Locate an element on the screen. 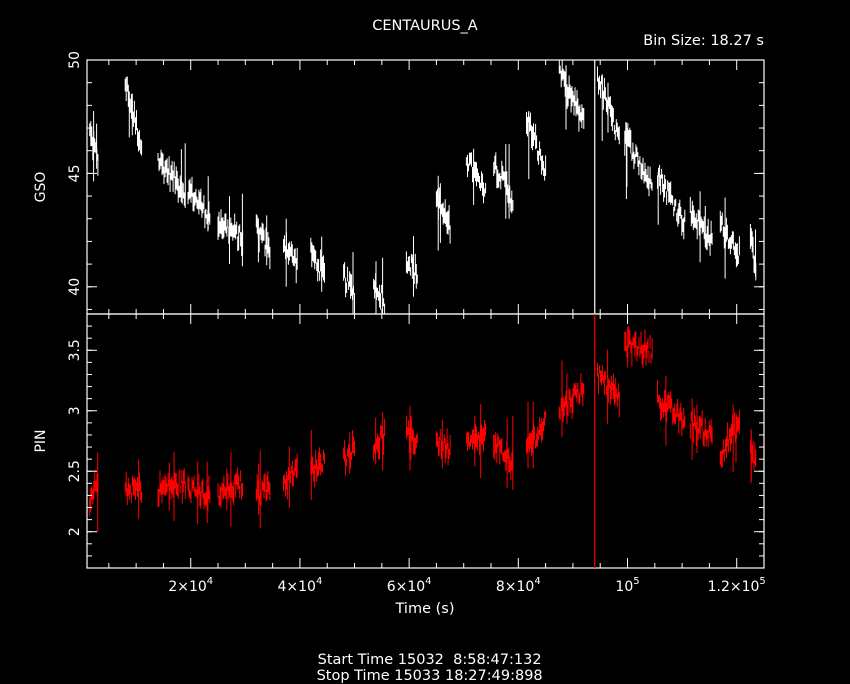 The image size is (850, 684). gso-ytick-label: 45 is located at coordinates (75, 173).